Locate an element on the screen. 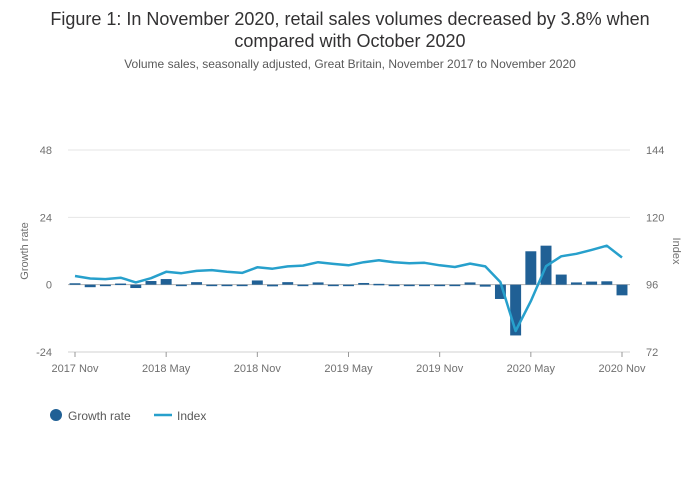  y-left-tick-label: 0 is located at coordinates (49, 286).